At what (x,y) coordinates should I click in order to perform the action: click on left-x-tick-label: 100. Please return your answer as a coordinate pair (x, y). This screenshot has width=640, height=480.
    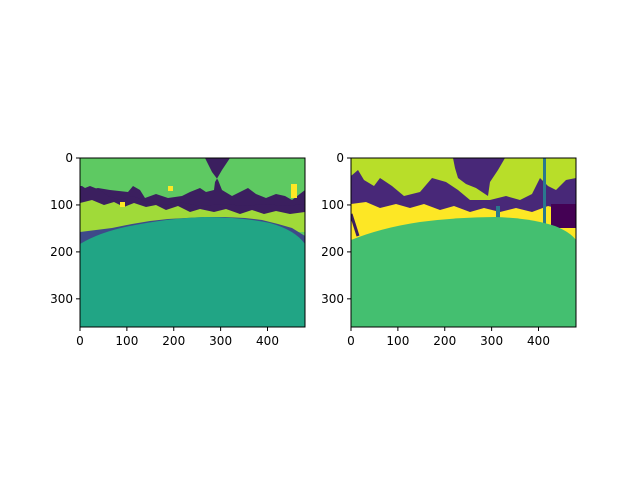
    Looking at the image, I should click on (126, 341).